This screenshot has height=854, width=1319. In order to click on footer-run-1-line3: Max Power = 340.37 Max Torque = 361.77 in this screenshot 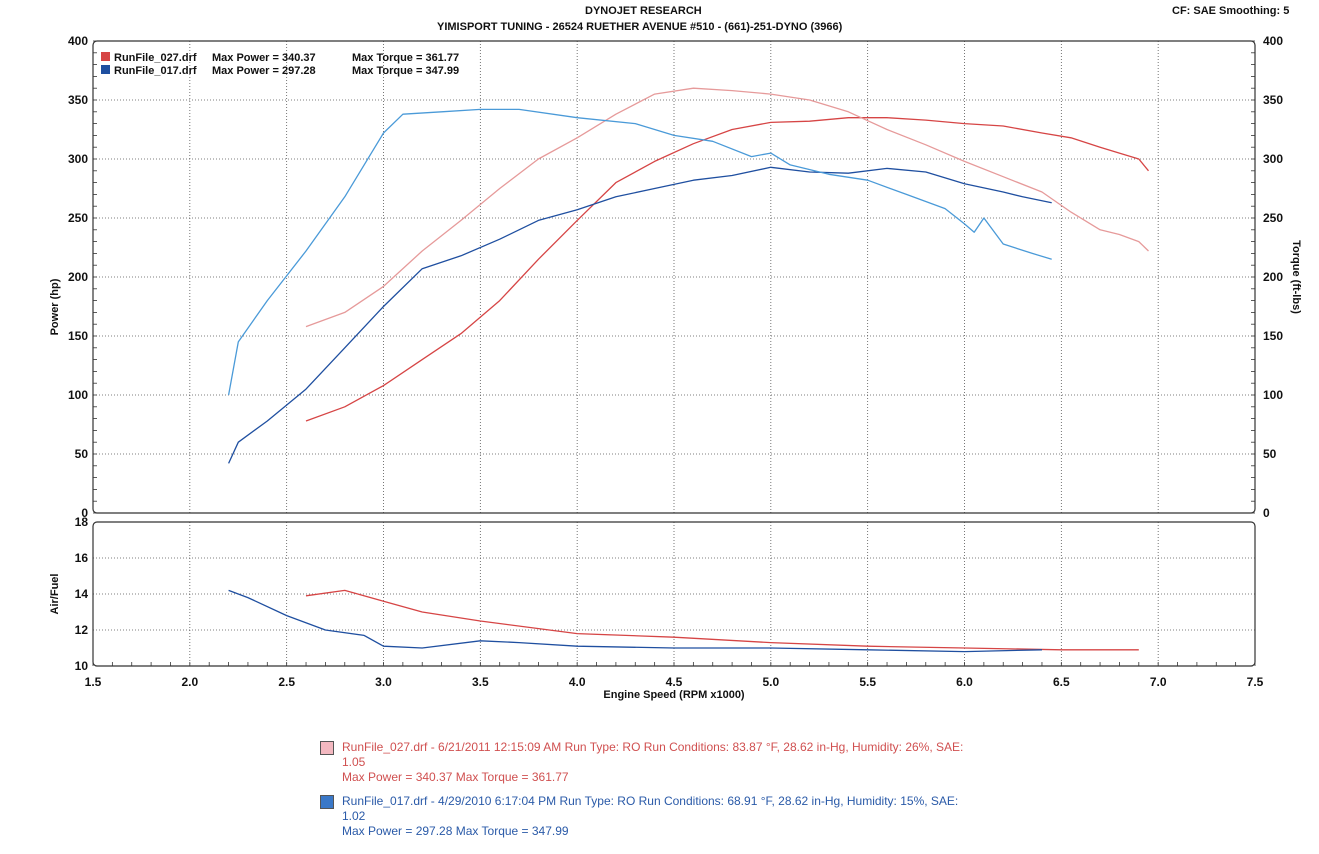, I will do `click(455, 777)`.